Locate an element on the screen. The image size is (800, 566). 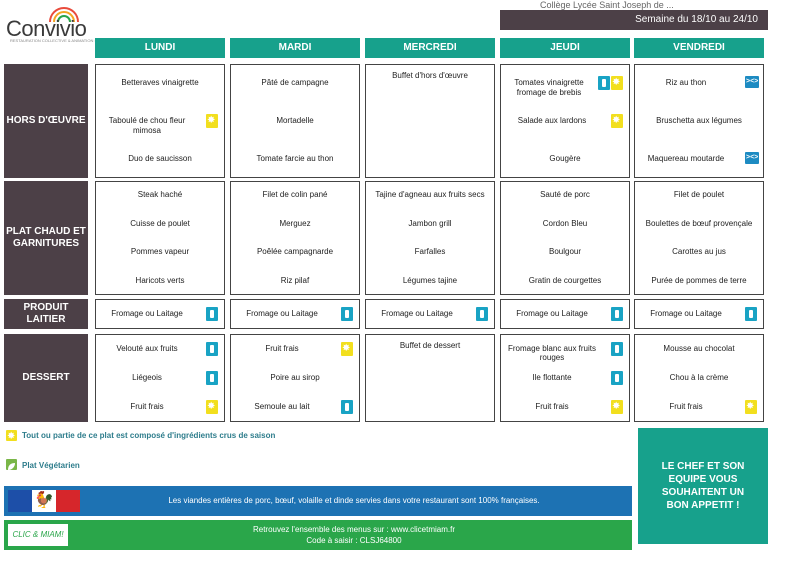
dish-name: Chou à la crème is located at coordinates (699, 377).